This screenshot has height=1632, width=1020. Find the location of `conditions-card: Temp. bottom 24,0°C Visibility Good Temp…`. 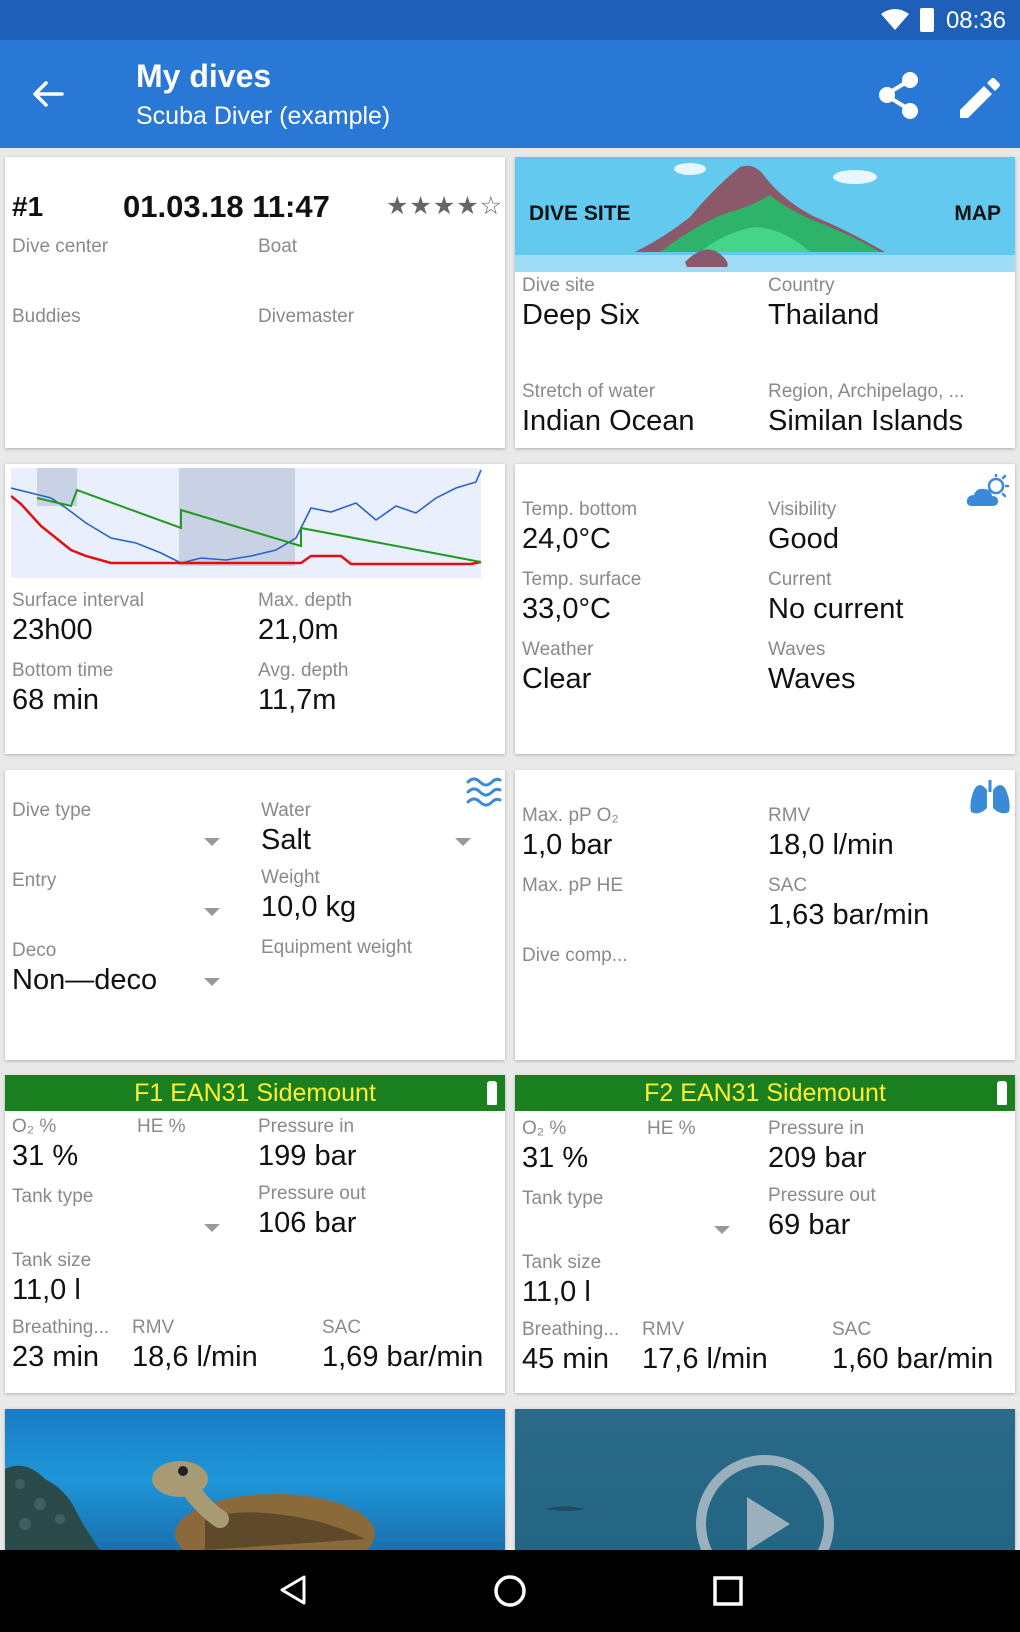

conditions-card: Temp. bottom 24,0°C Visibility Good Temp… is located at coordinates (765, 609).